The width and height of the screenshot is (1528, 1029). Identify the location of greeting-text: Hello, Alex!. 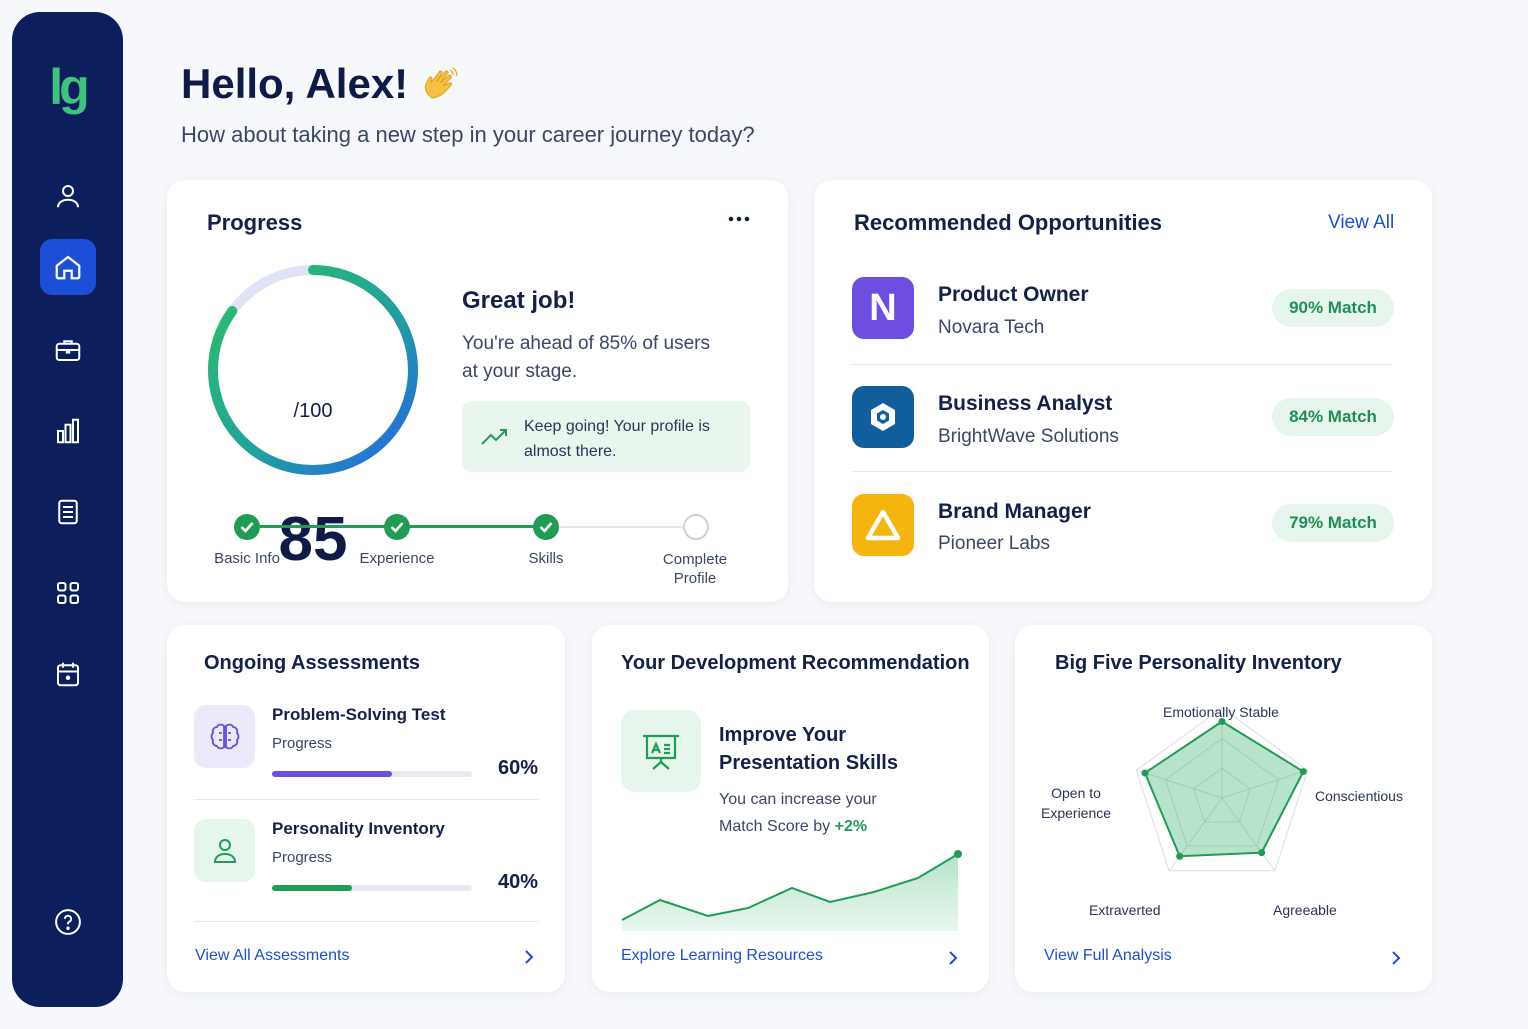
(295, 83).